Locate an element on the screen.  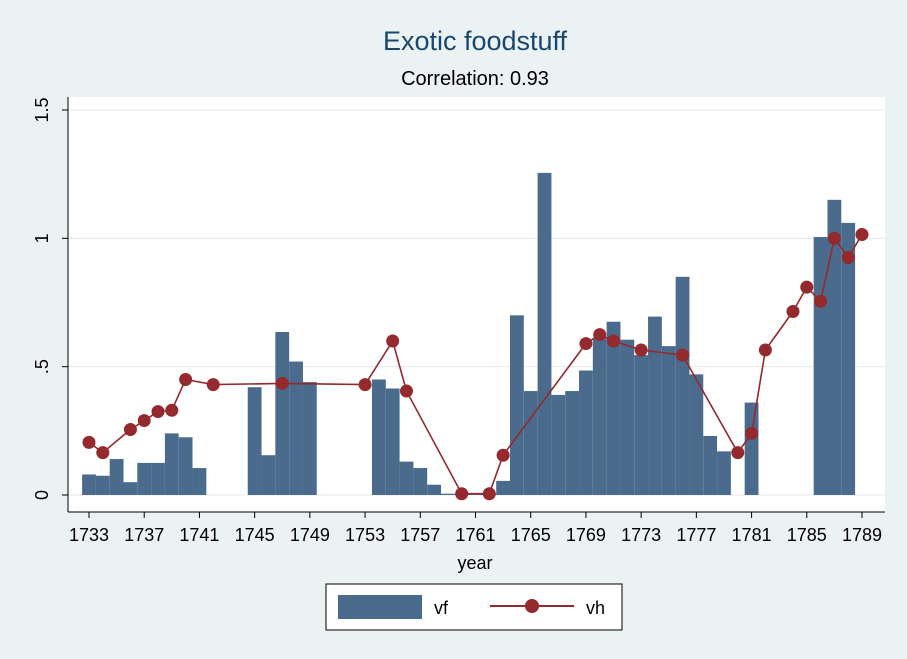
x-tick-label: 1745 is located at coordinates (255, 535).